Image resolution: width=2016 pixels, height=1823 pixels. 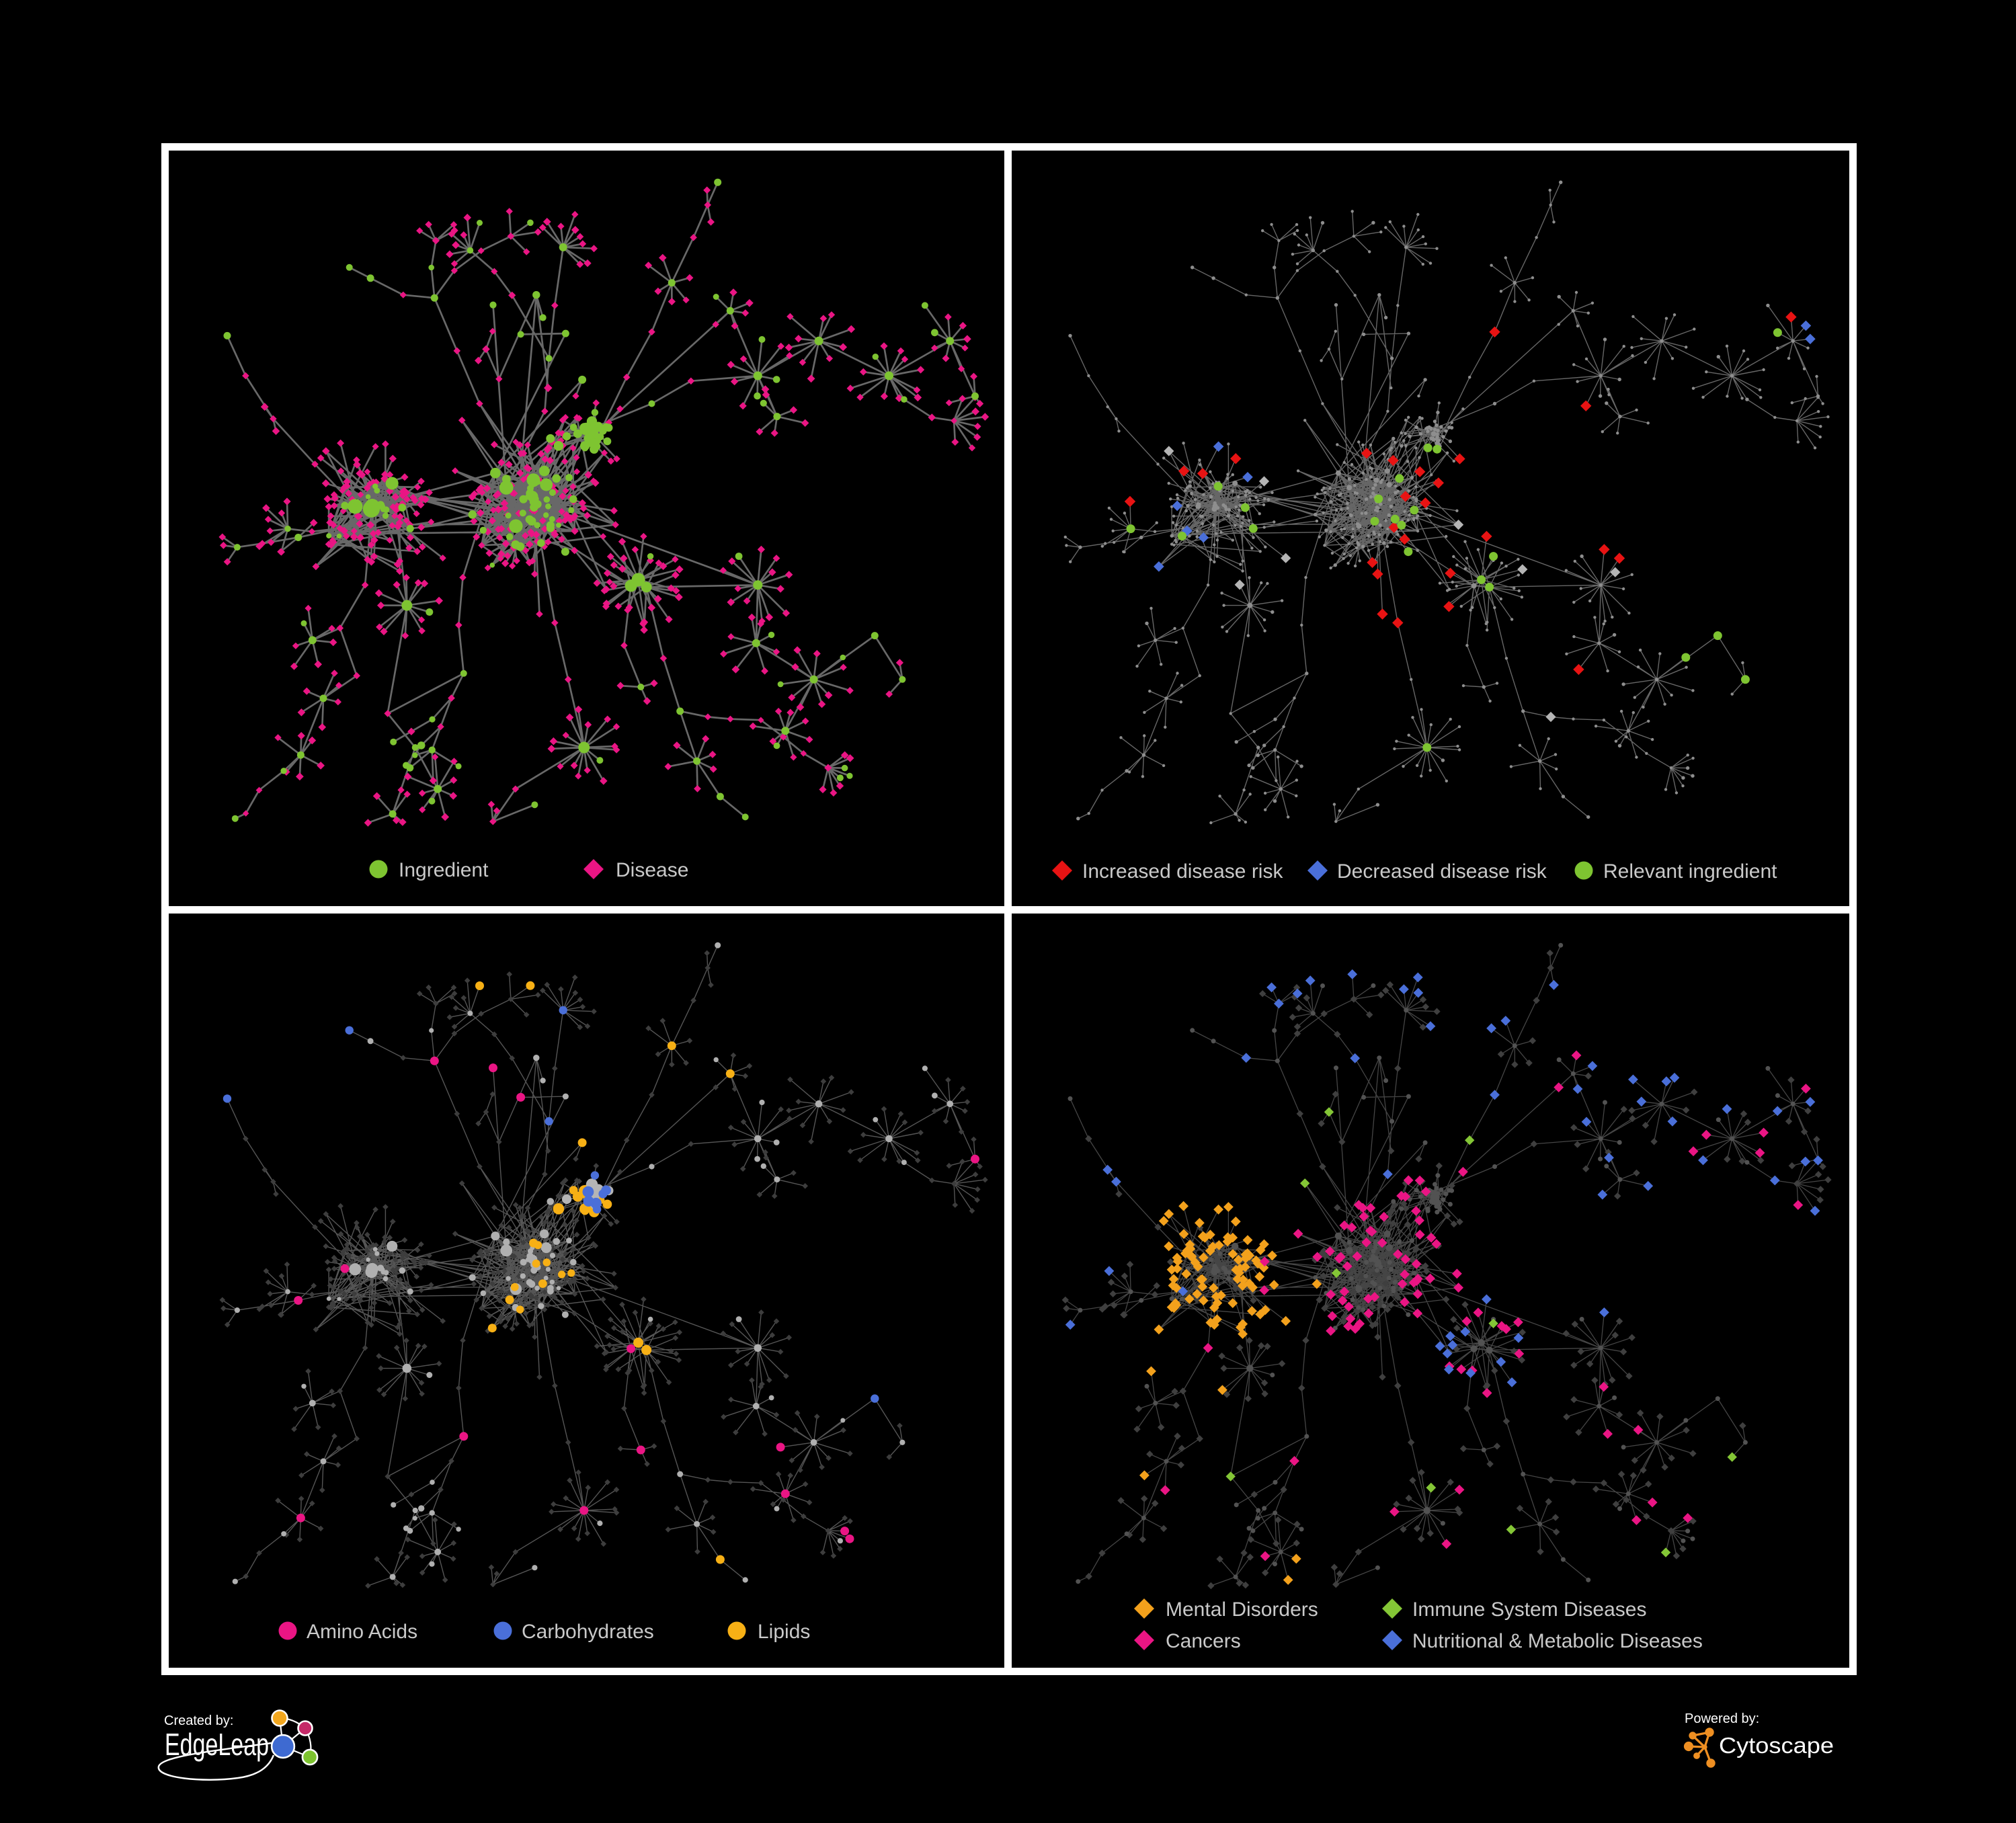 What do you see at coordinates (1557, 1641) in the screenshot?
I see `svg-text:Nutritional & Metabolic Diseas: Nutritional & Metabolic Diseases` at bounding box center [1557, 1641].